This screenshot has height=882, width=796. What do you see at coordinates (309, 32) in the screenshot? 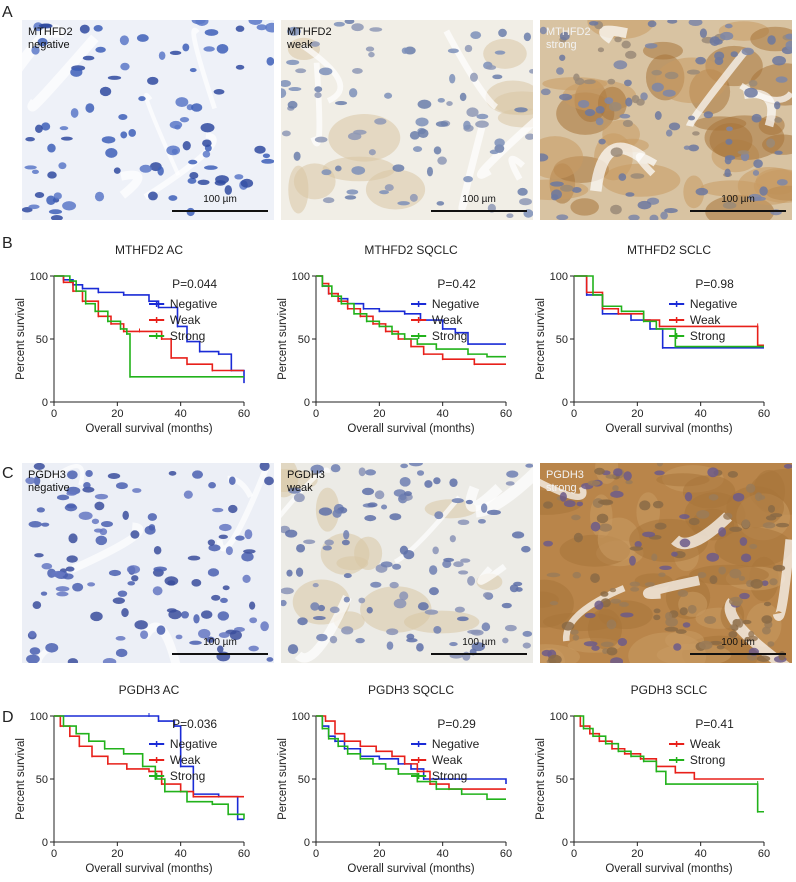
I see `marker-name: MTHFD2` at bounding box center [309, 32].